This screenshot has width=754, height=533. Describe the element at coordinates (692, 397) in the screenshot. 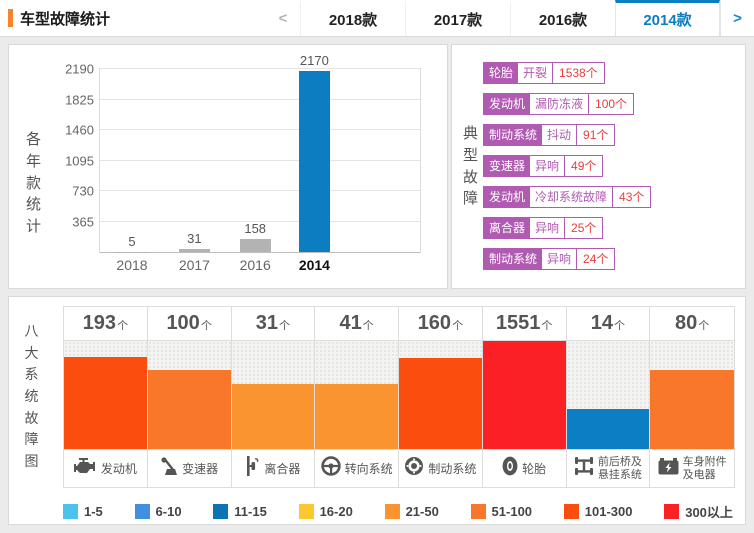

I see `system-column-车身附件及电器: 80 个车身附件 及电器` at that location.